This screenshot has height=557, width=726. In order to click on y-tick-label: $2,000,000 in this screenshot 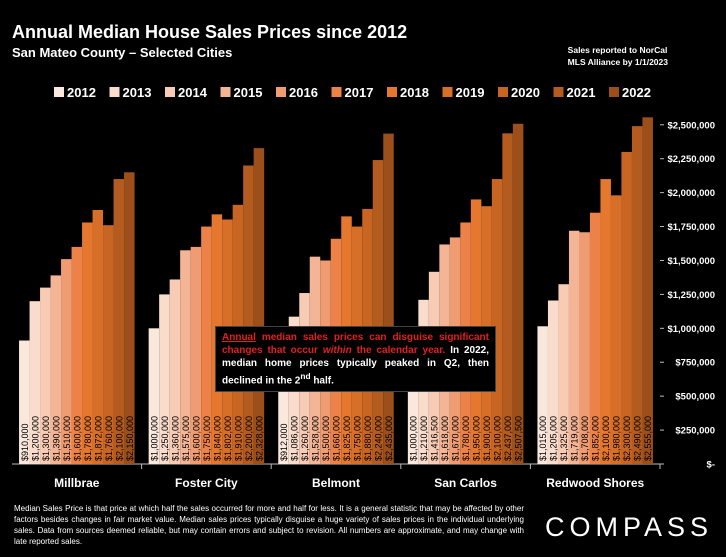, I will do `click(691, 193)`.